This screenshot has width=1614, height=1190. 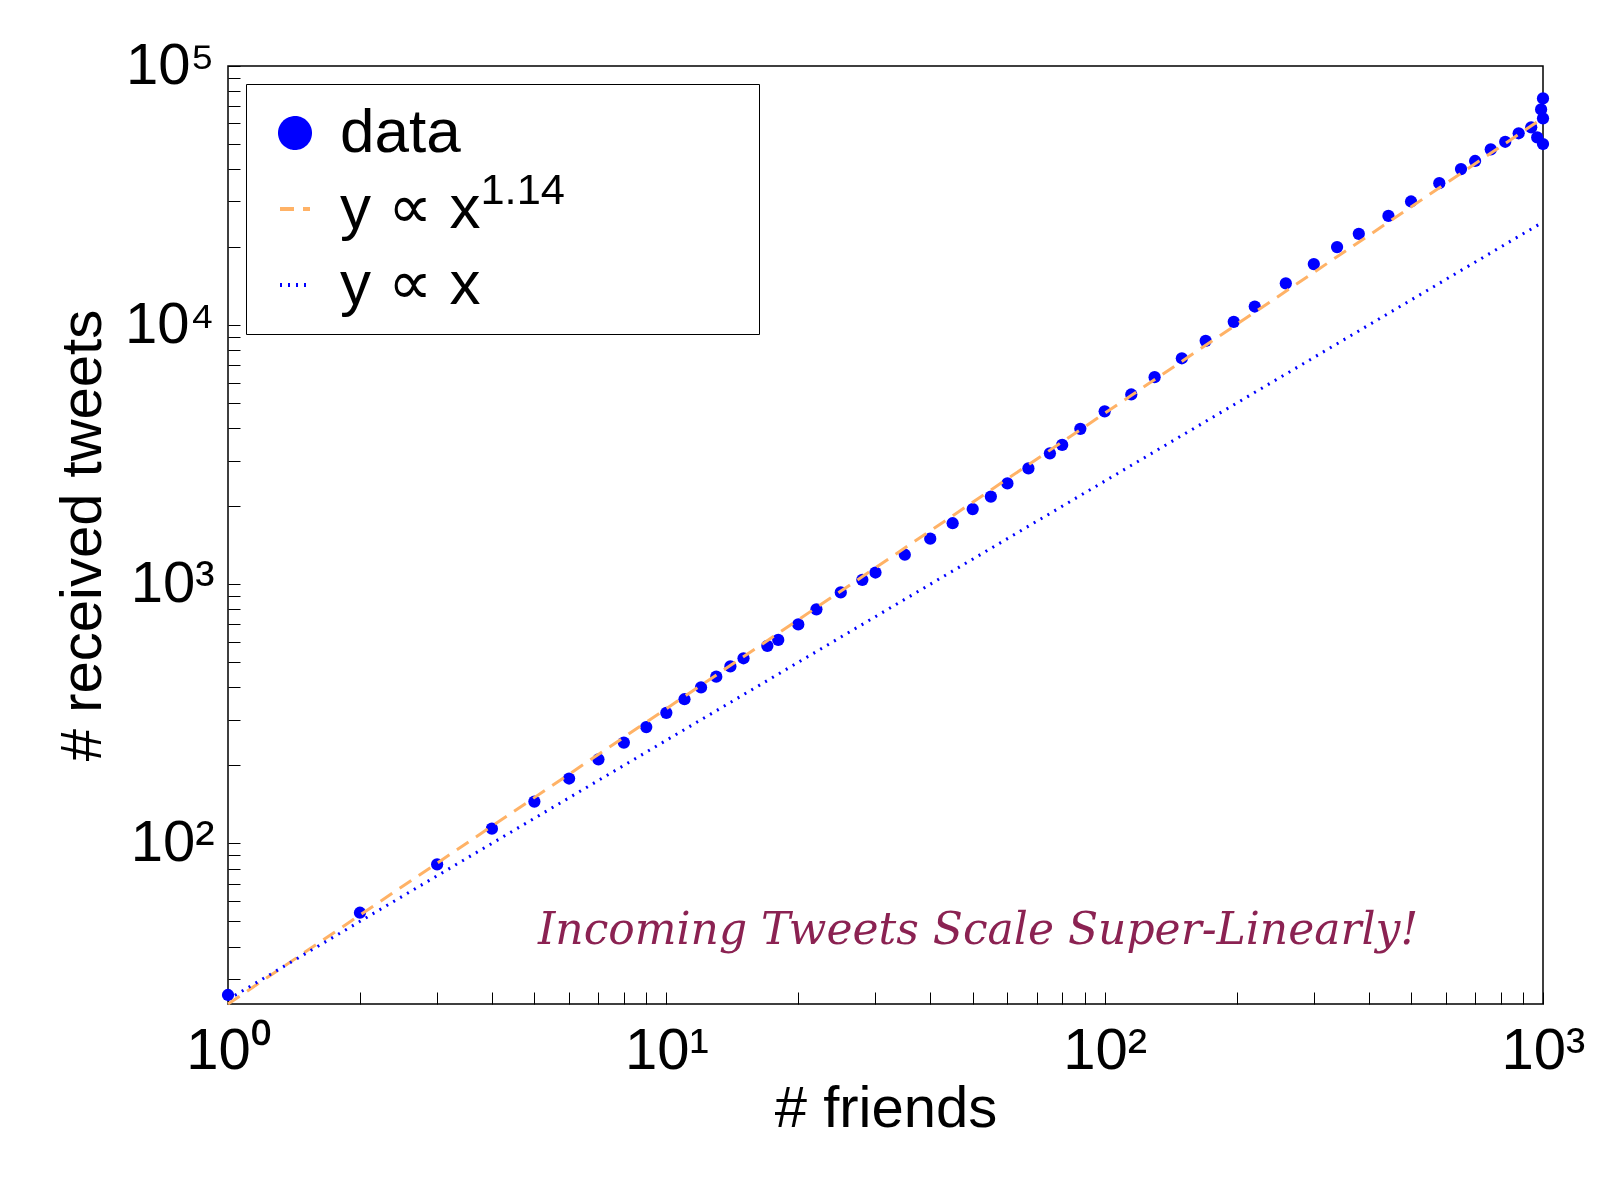 I want to click on x-tick-label: 10², so click(x=1105, y=1048).